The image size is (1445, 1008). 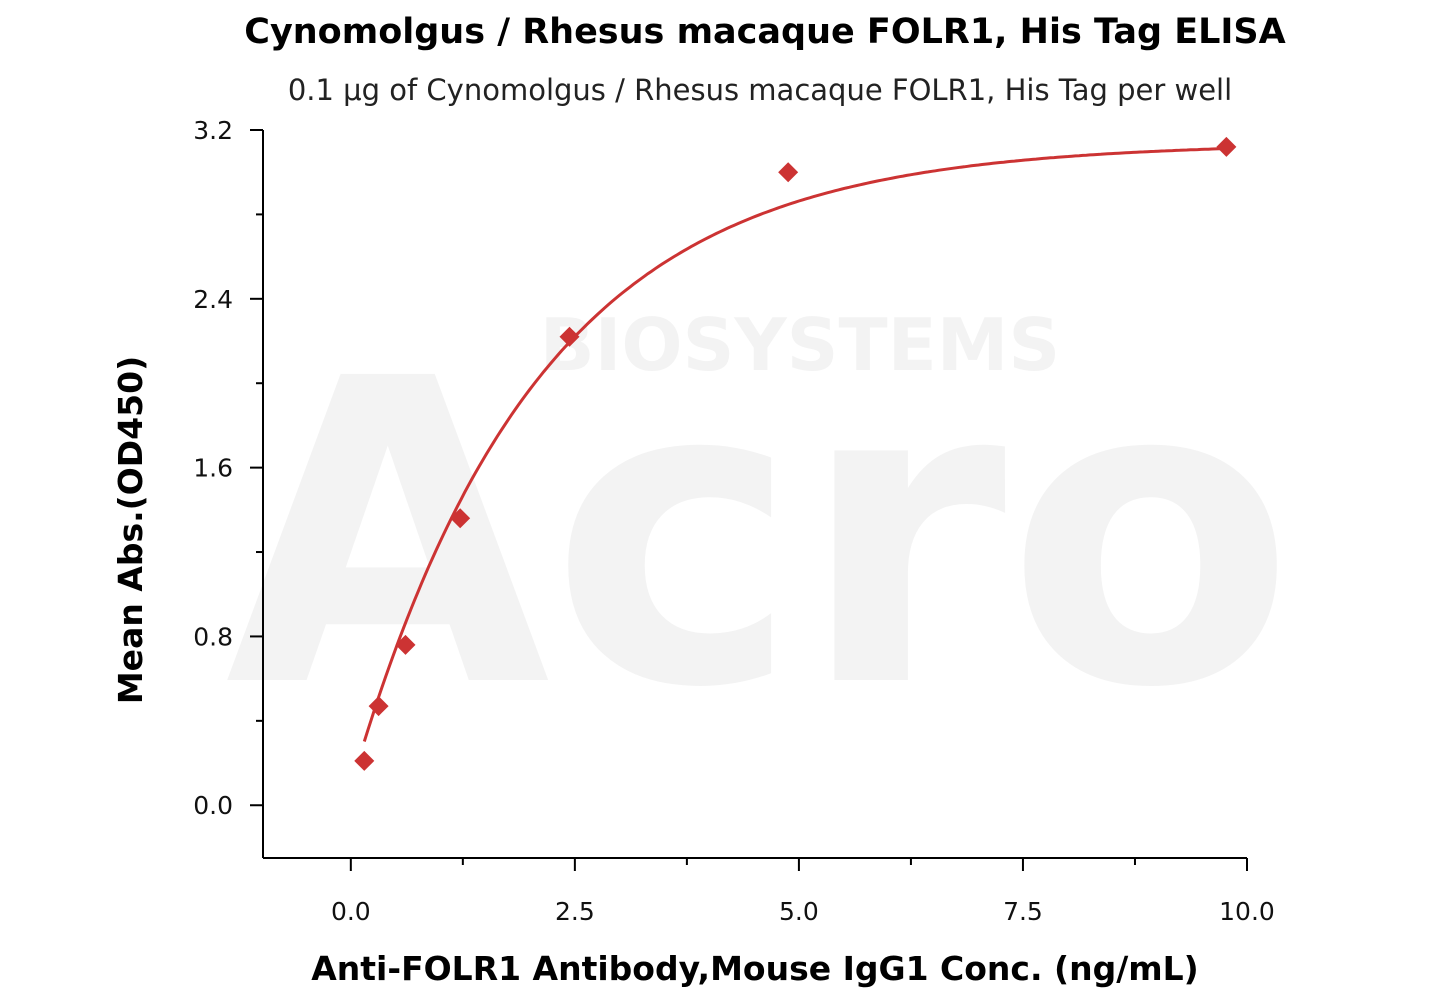 I want to click on x-axis-ticks: 0.0 2.5 5.0 7.5 10.0, so click(x=803, y=892).